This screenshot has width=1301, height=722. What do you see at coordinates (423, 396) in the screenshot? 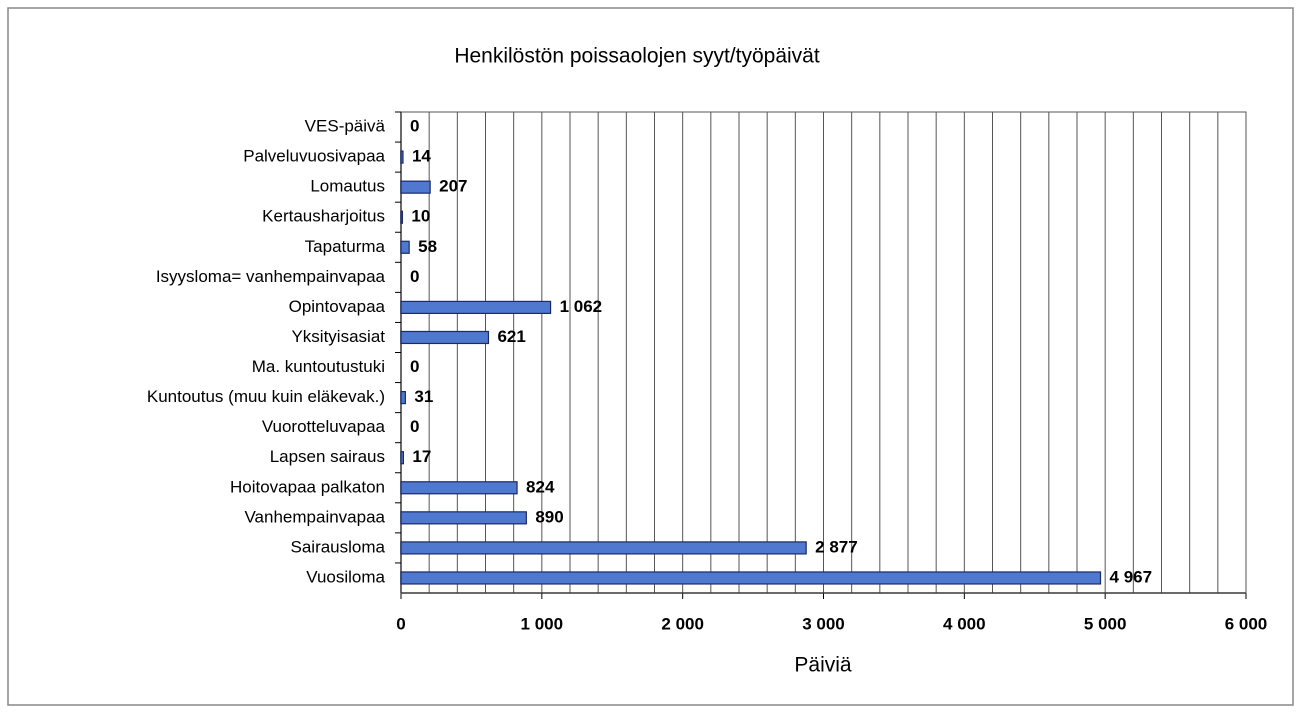
I see `value-label: 31` at bounding box center [423, 396].